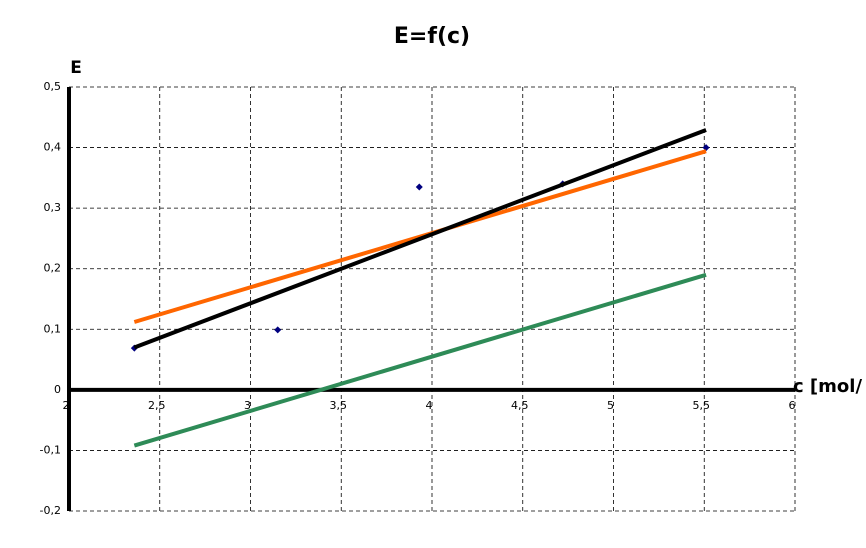 Image resolution: width=866 pixels, height=548 pixels. I want to click on y-tick-label: 0,4, so click(53, 147).